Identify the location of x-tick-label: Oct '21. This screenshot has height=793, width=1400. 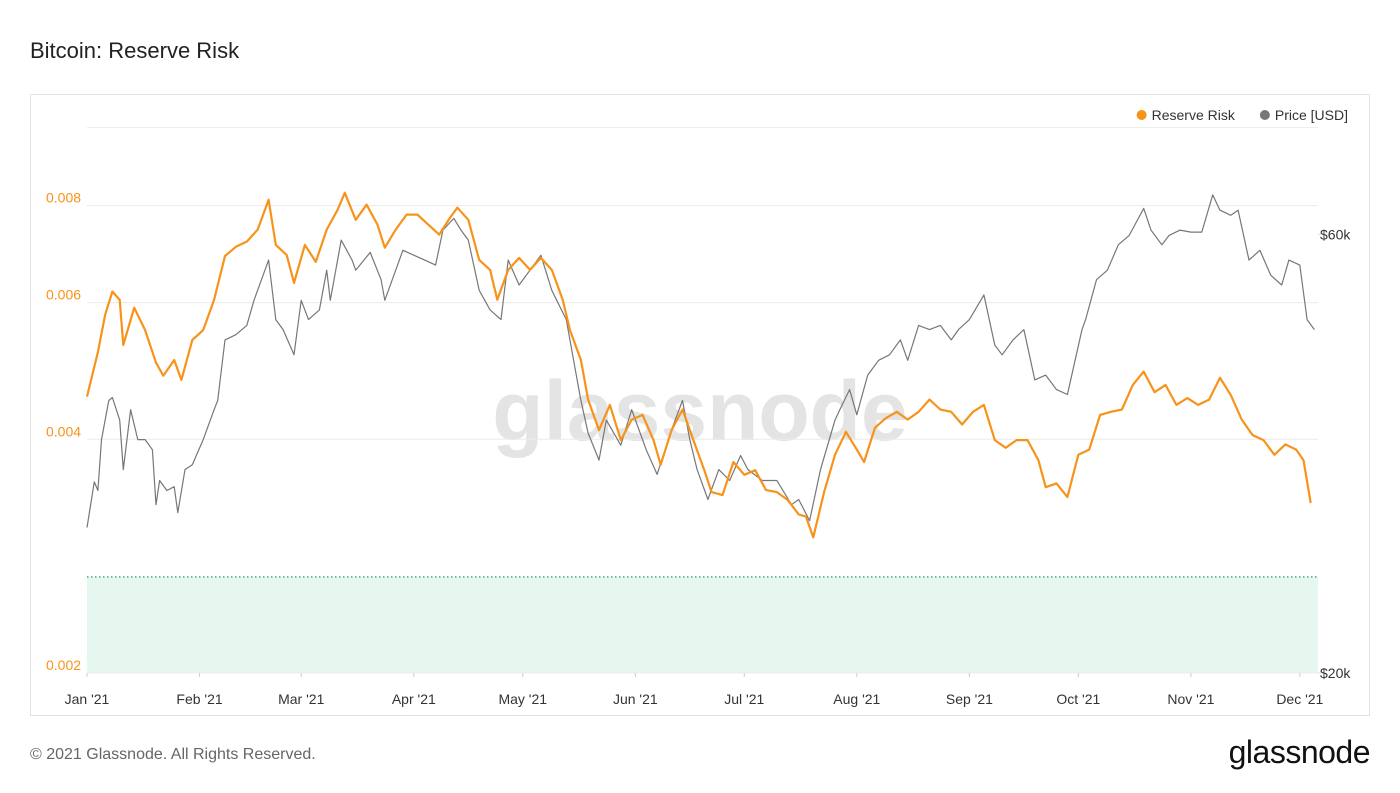
(1078, 699).